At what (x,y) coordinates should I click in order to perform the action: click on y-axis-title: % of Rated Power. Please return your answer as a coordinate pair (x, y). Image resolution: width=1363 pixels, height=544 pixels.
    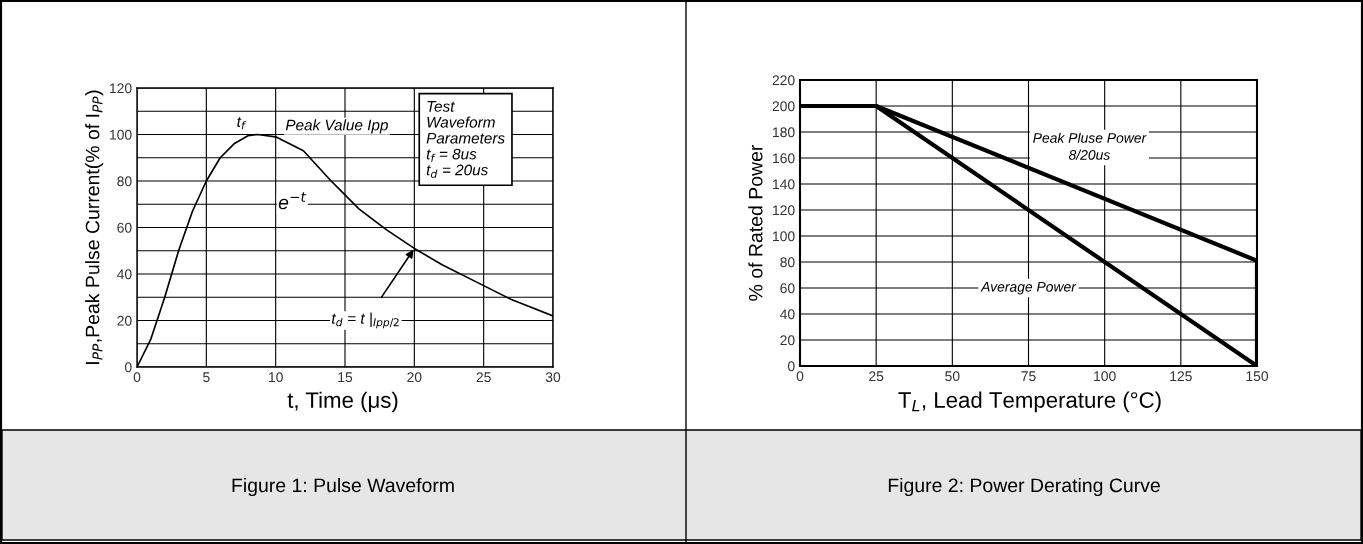
    Looking at the image, I should click on (755, 222).